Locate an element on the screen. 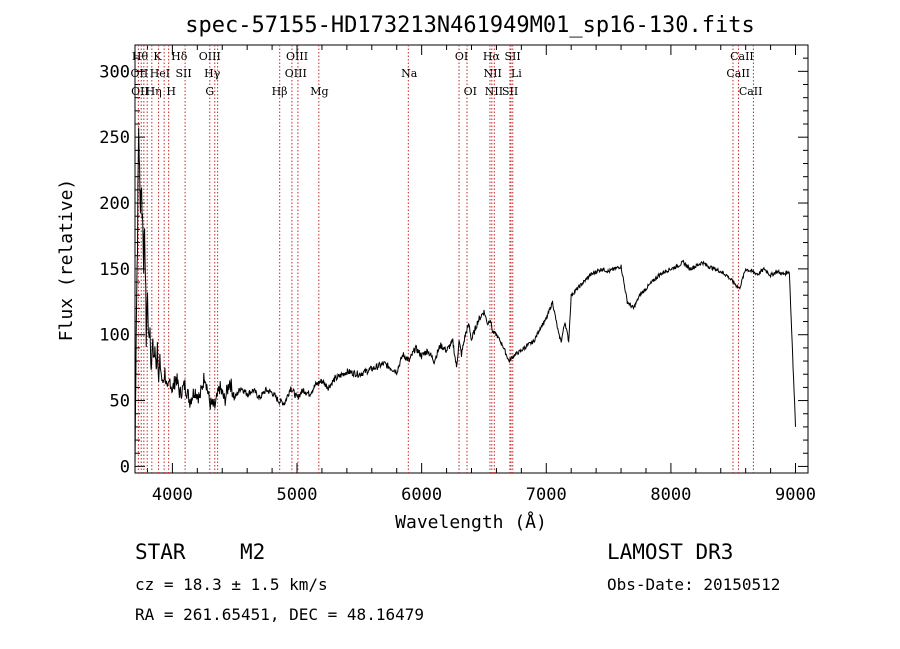  y-tick-label: 250 is located at coordinates (114, 138).